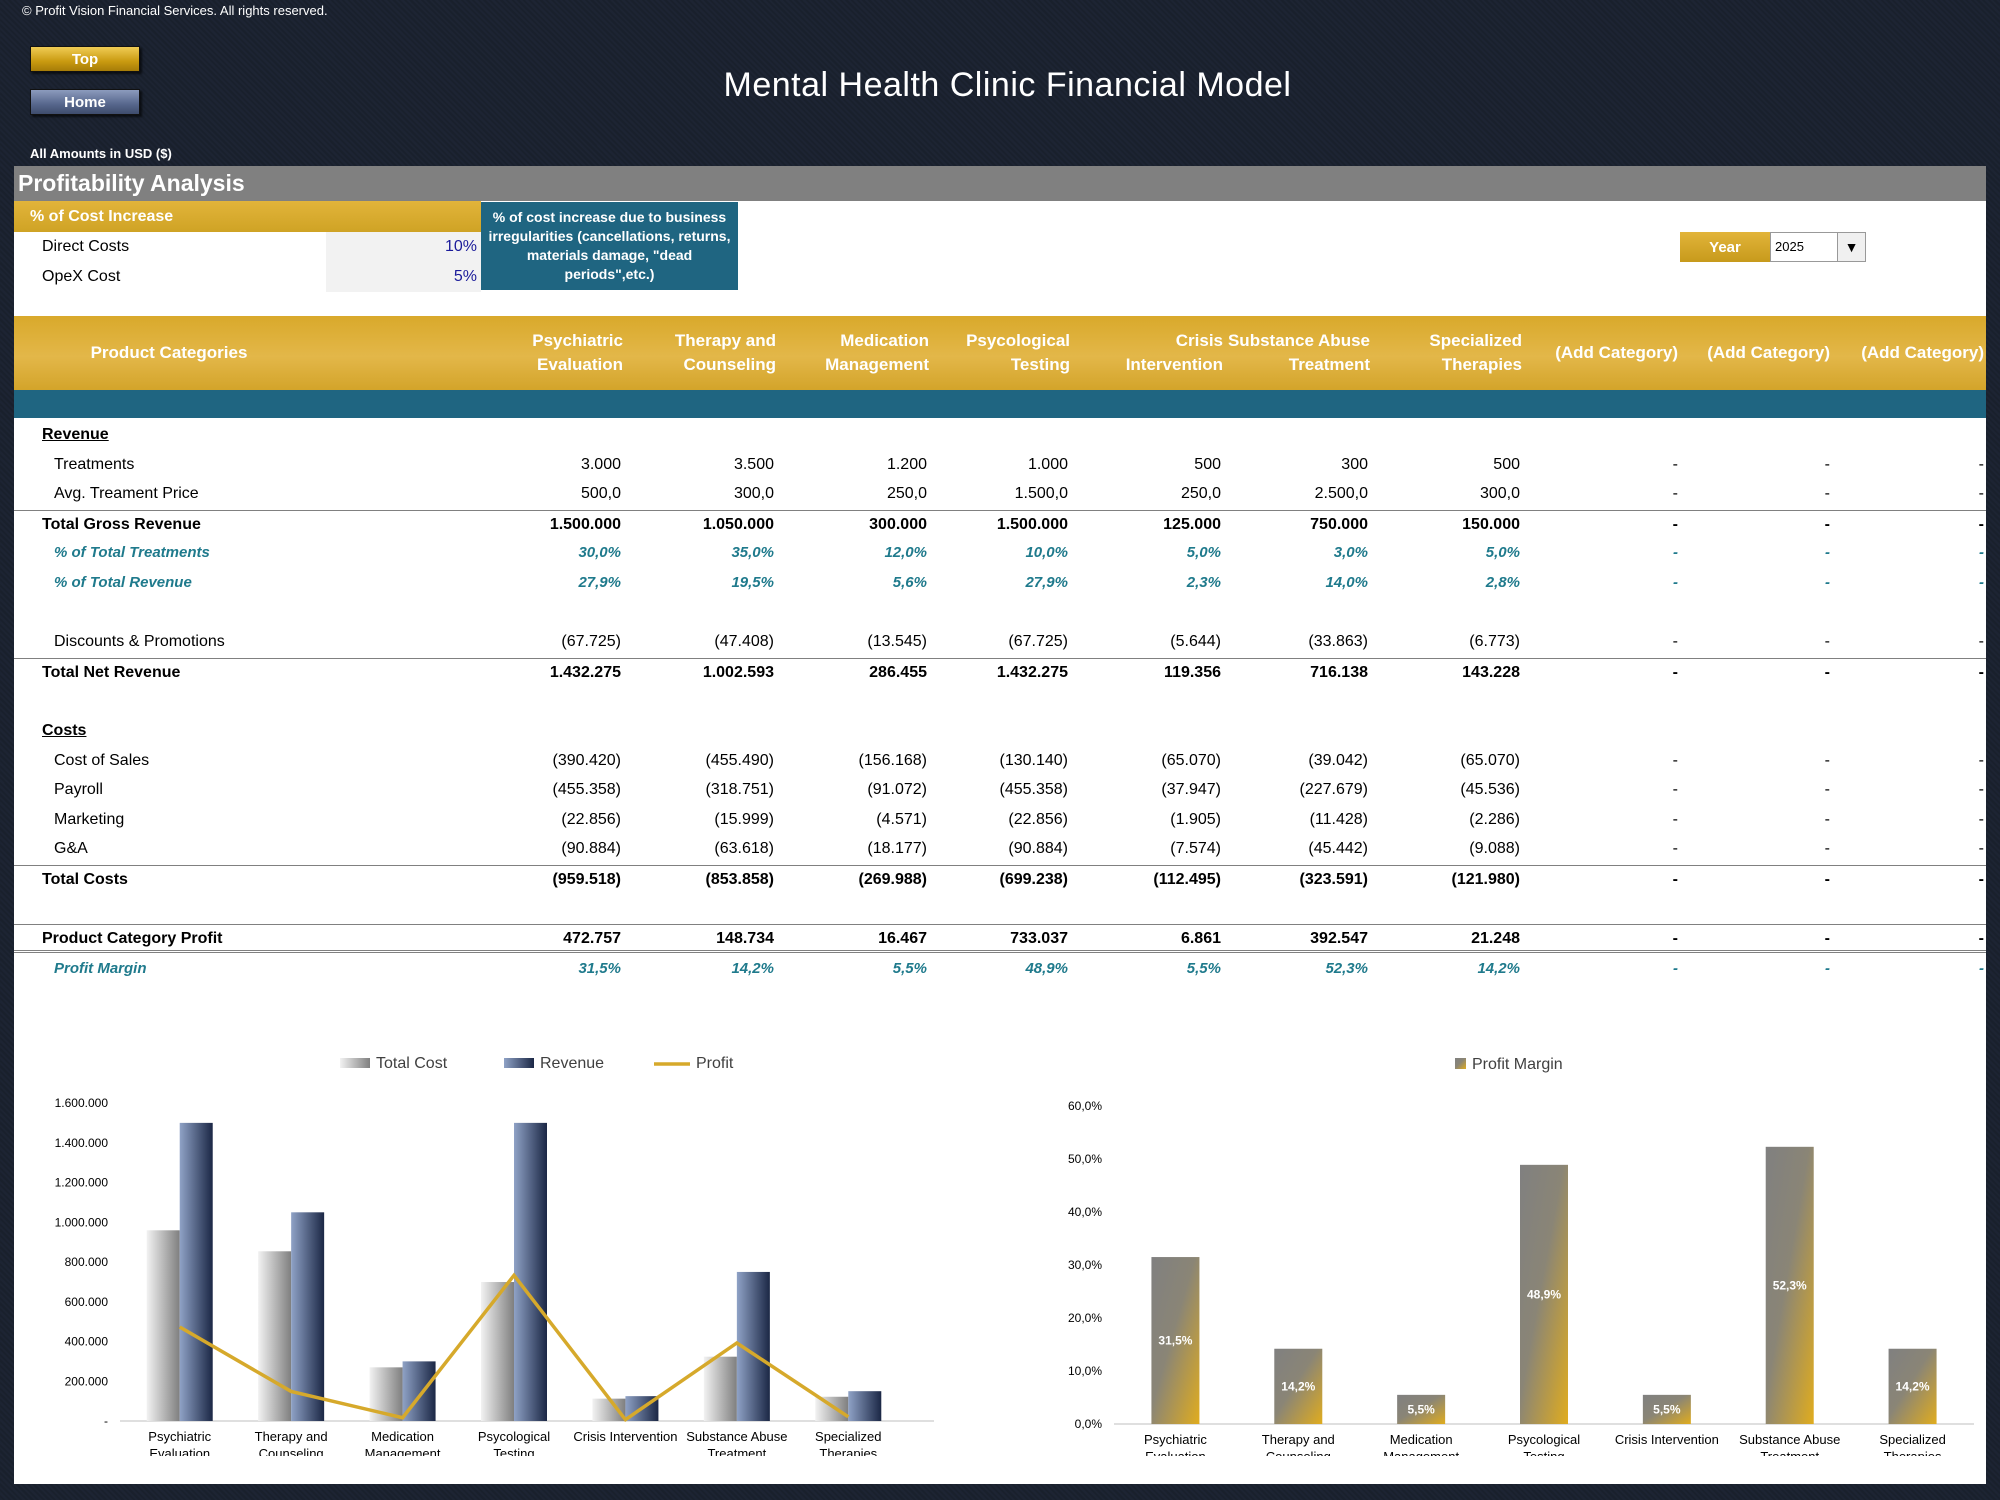  Describe the element at coordinates (139, 642) in the screenshot. I see `row-label: Discounts & Promotions` at that location.